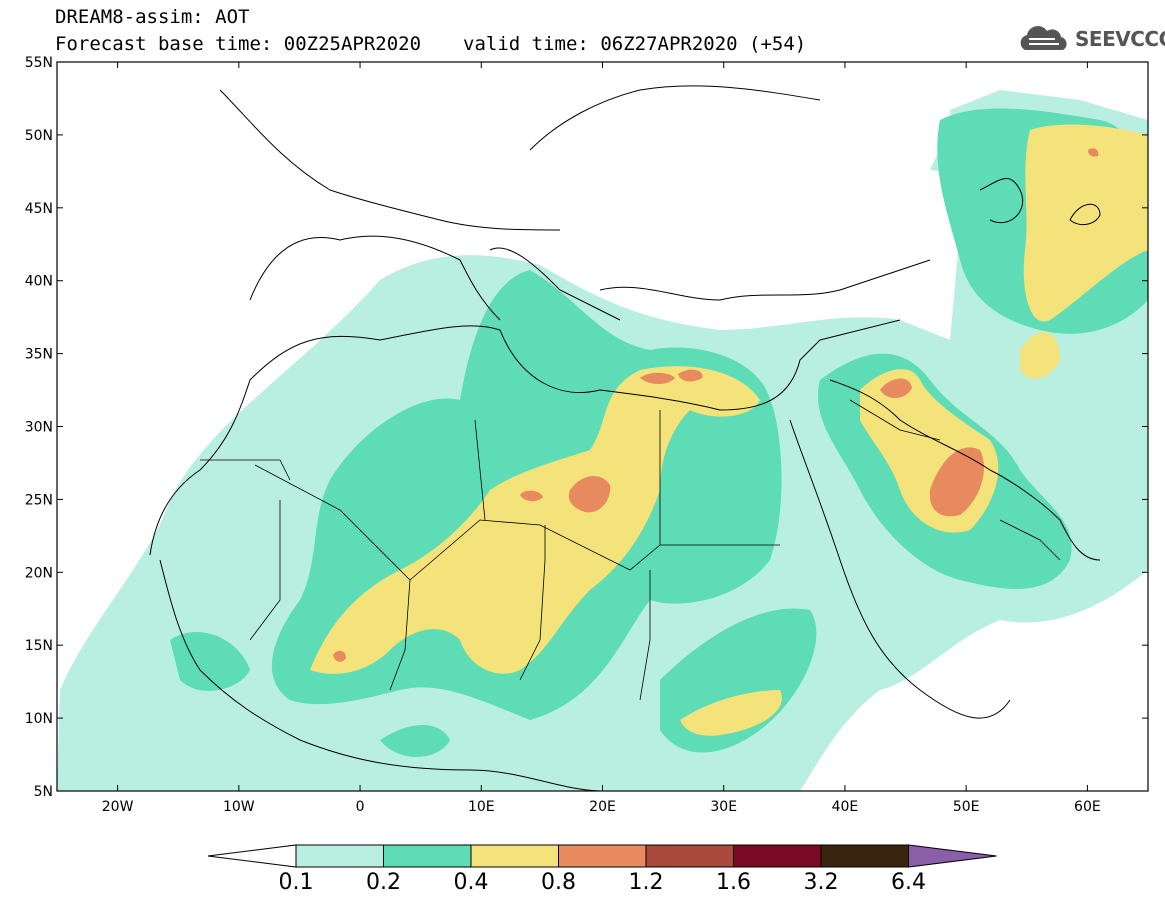  I want to click on lat-label: 35N, so click(39, 355).